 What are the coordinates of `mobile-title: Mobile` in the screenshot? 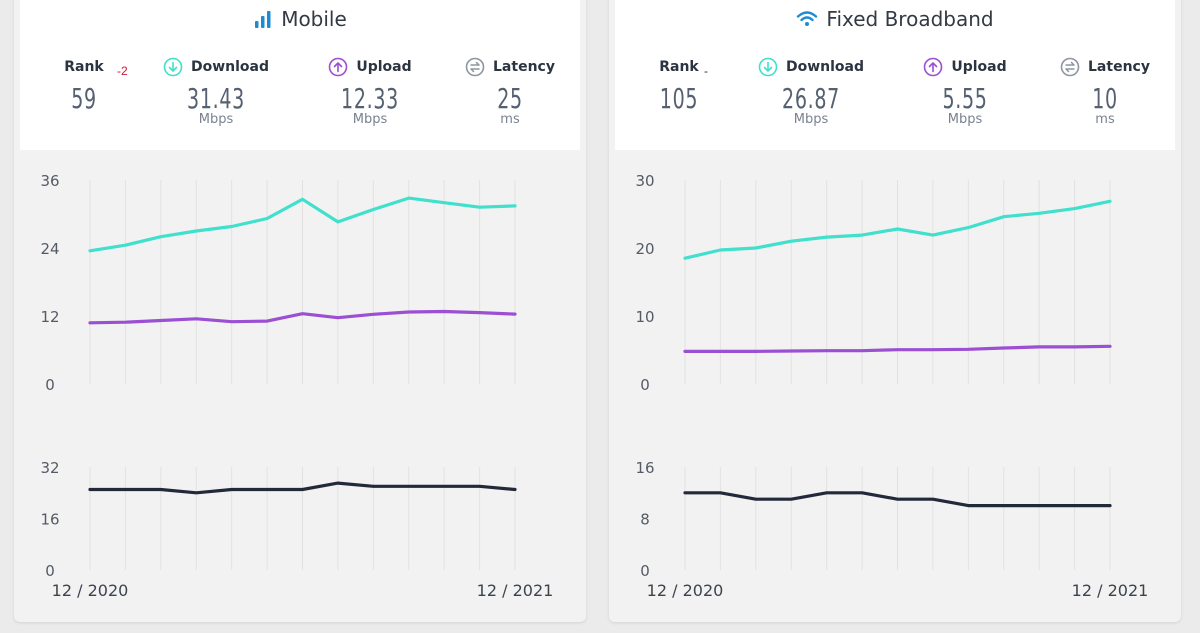 It's located at (300, 19).